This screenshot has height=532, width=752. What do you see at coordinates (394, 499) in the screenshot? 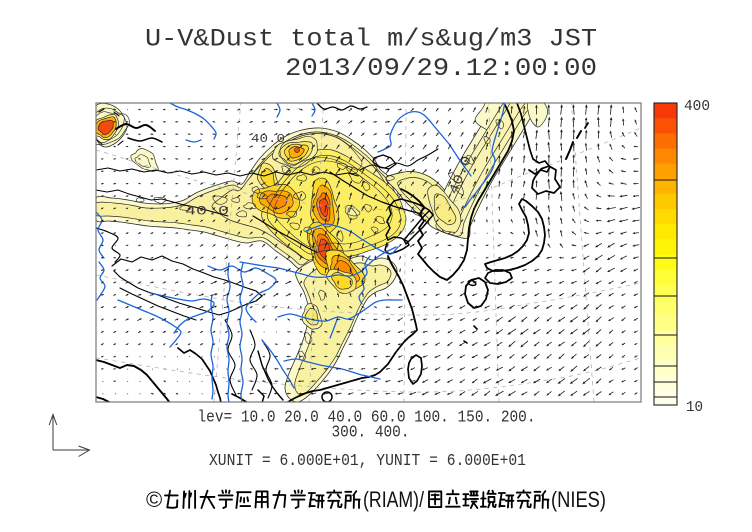
I see `svg-text: (RIAM)/` at bounding box center [394, 499].